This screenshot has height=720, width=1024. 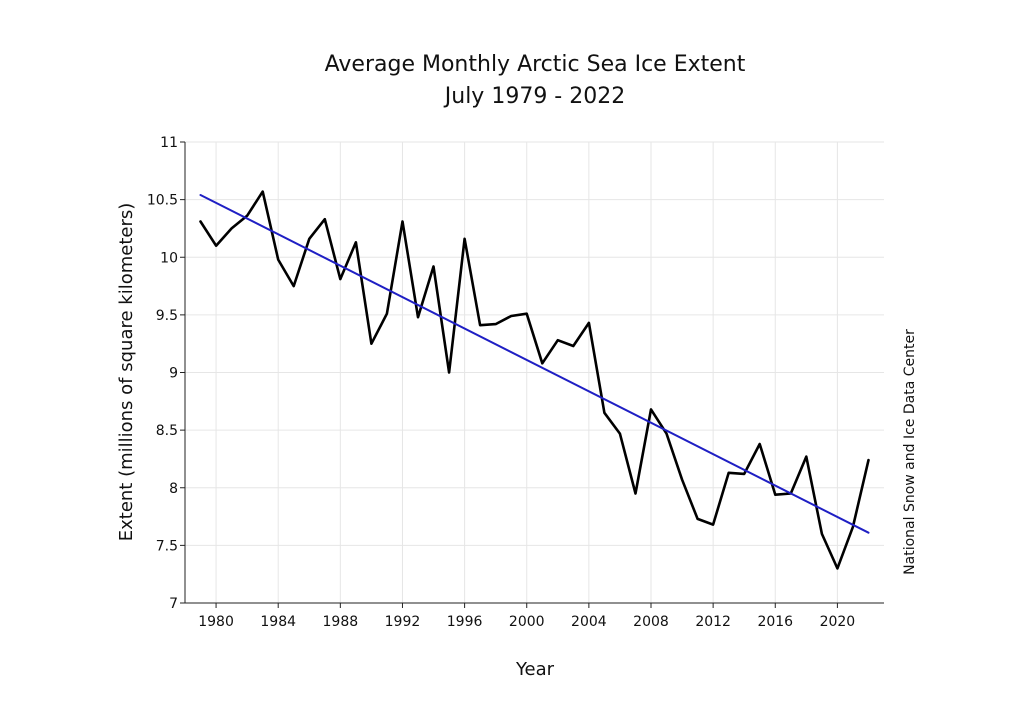 What do you see at coordinates (465, 622) in the screenshot?
I see `x-tick-label: 1996` at bounding box center [465, 622].